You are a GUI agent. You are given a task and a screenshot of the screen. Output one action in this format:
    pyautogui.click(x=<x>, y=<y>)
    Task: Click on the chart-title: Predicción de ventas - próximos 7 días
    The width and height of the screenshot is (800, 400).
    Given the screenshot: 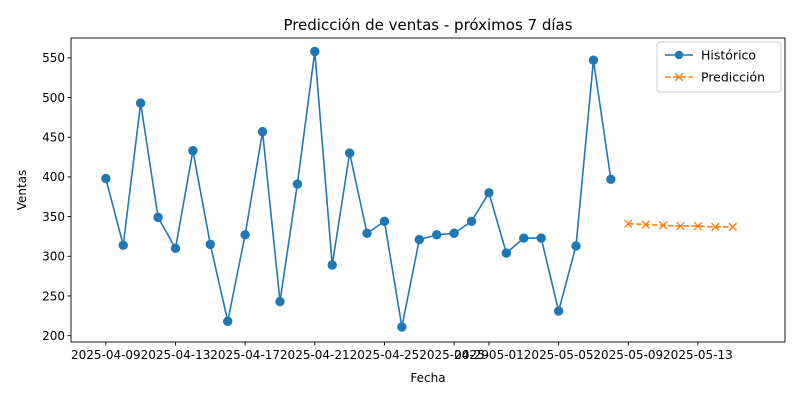 What is the action you would take?
    pyautogui.click(x=427, y=25)
    